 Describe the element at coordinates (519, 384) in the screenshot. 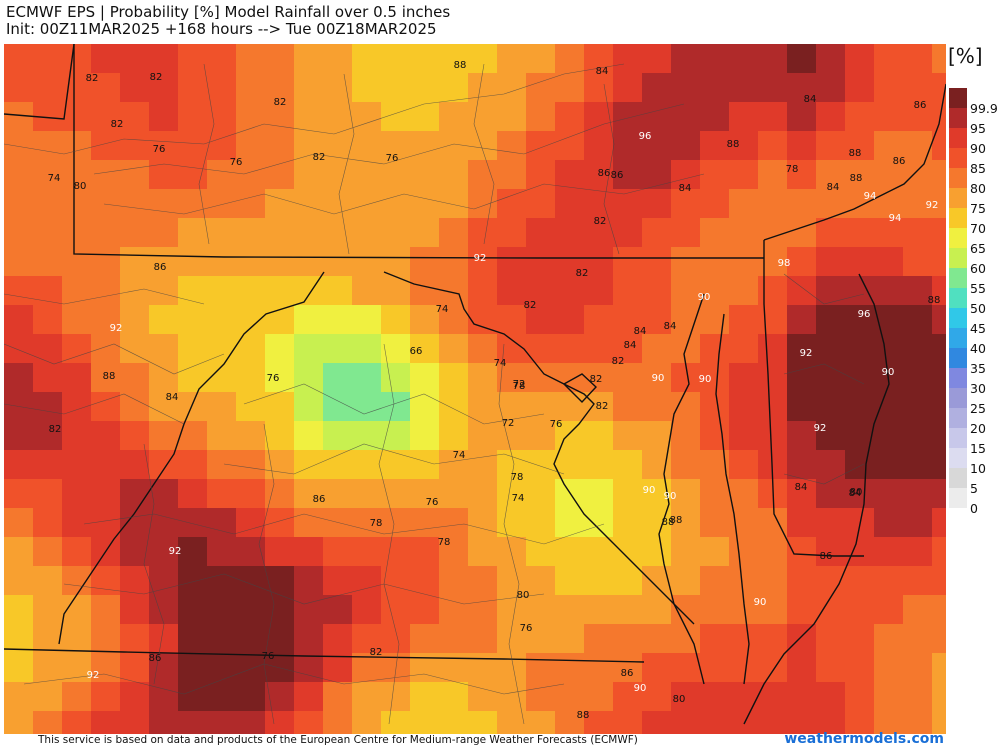

I see `probability-value-label: 72` at that location.